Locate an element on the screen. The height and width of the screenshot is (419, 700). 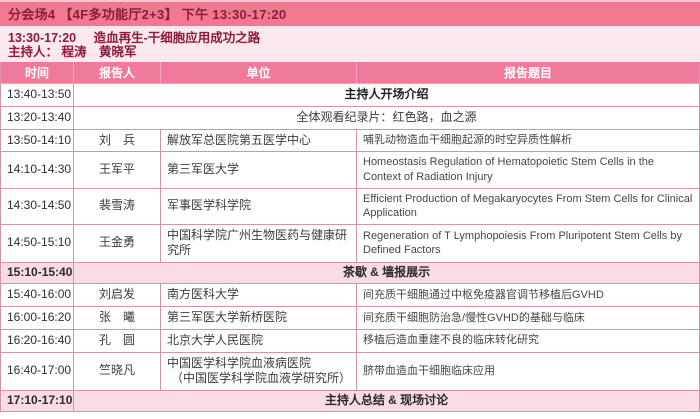
column-header-speaker: 报告人 is located at coordinates (117, 73).